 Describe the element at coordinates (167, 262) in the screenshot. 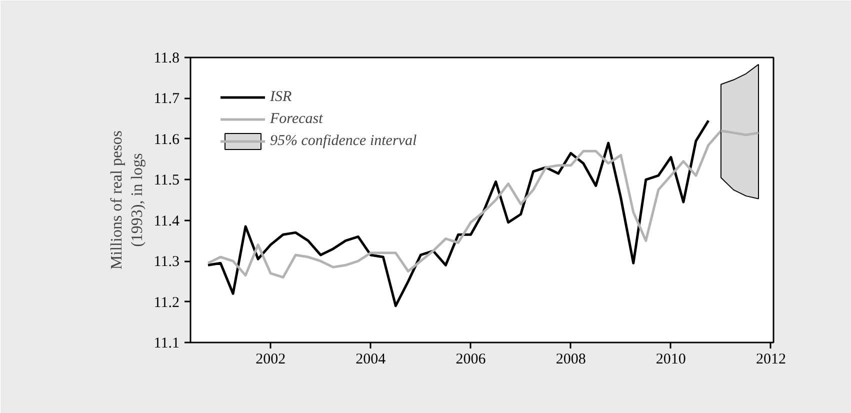

I see `y-tick-label: 11.3` at that location.